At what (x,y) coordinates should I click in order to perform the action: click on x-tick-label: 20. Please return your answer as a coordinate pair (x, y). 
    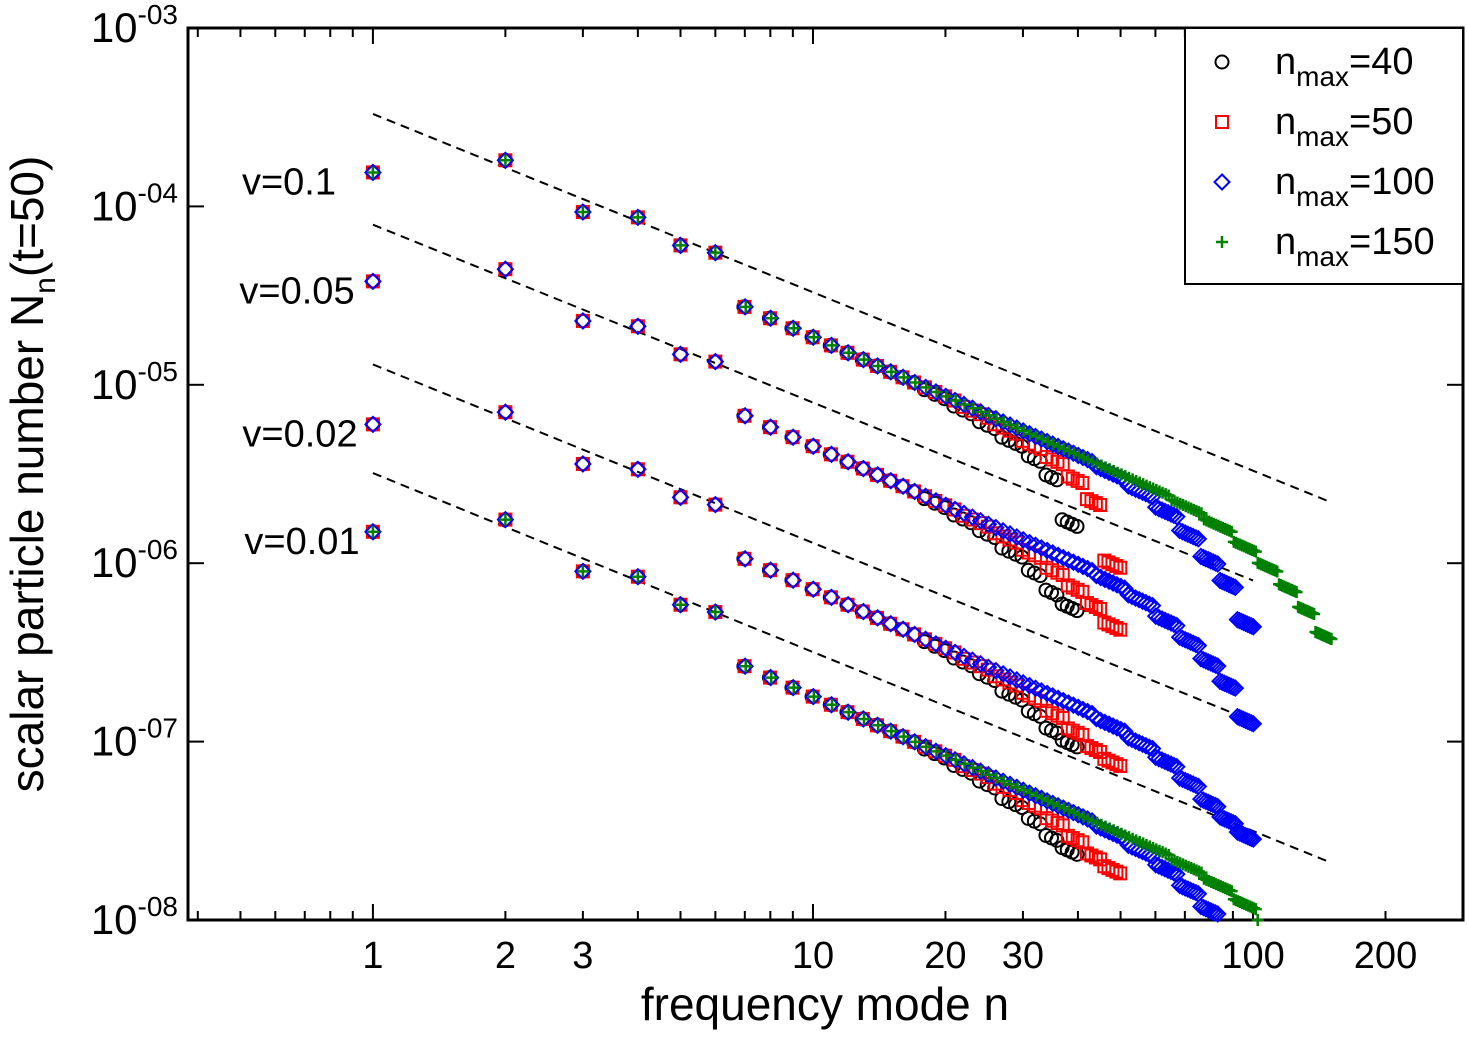
    Looking at the image, I should click on (945, 956).